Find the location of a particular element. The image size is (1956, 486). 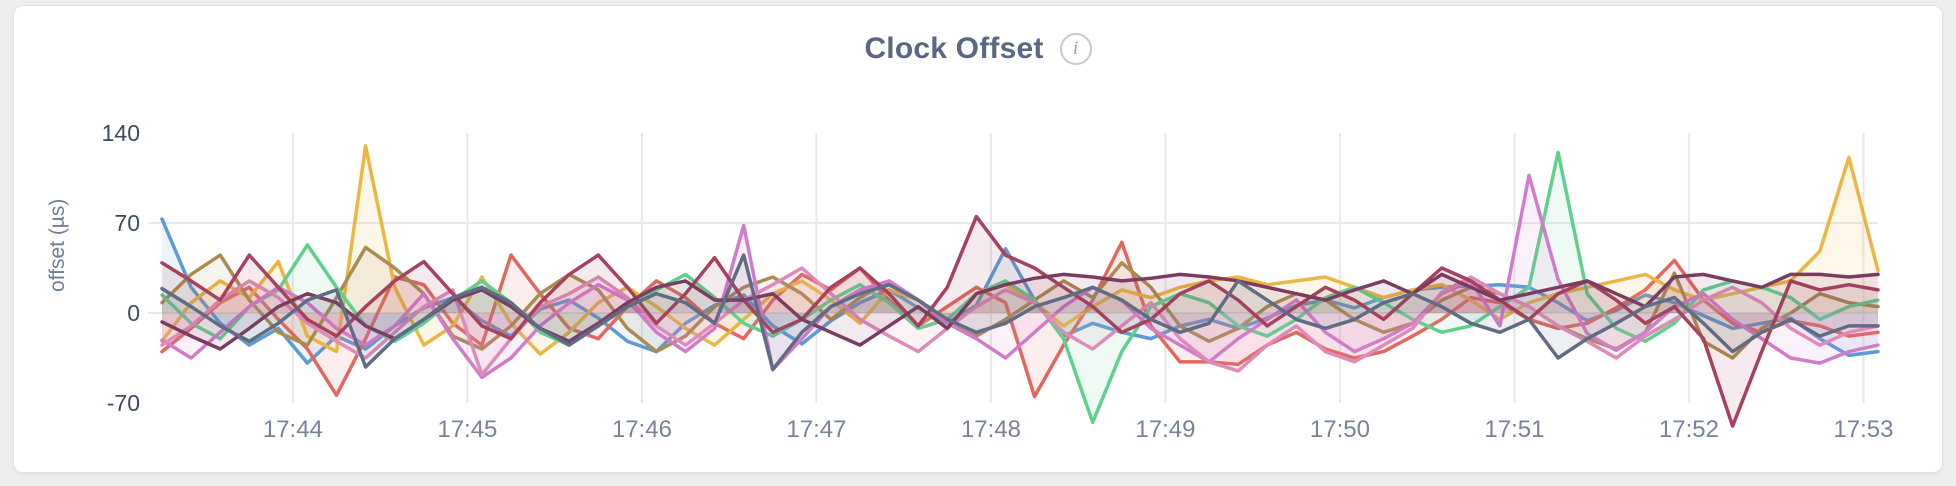

x-tick-label: 17:49 is located at coordinates (1165, 429).